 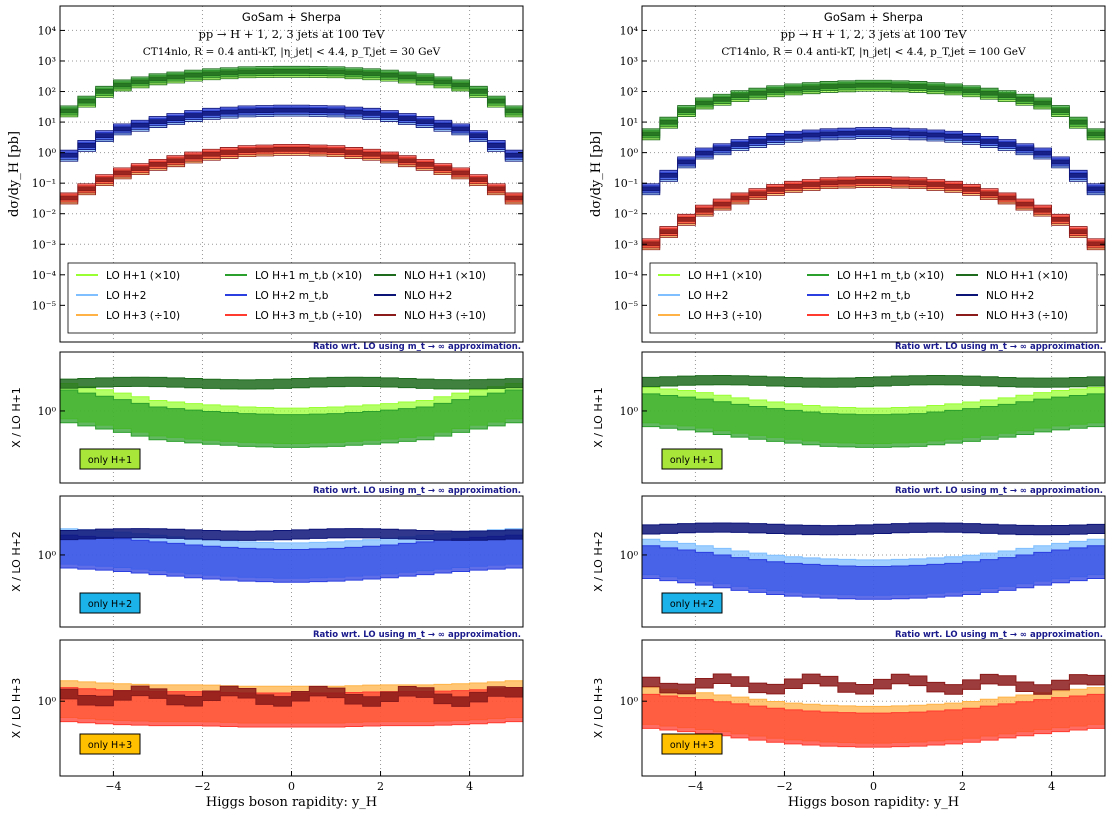 I want to click on x-tick-label: −2, so click(x=202, y=786).